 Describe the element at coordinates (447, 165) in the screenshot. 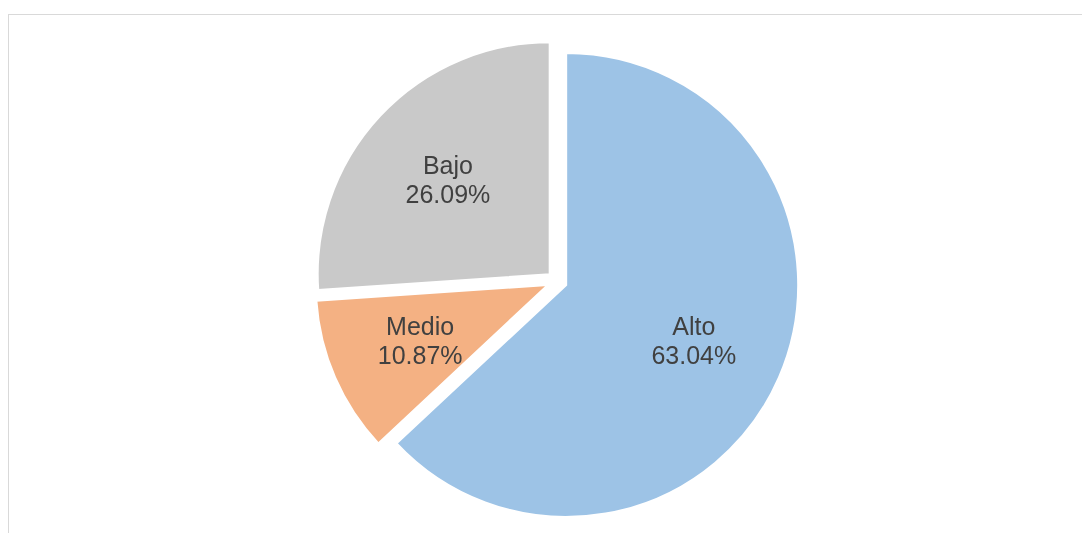

I see `slice-label: Bajo` at that location.